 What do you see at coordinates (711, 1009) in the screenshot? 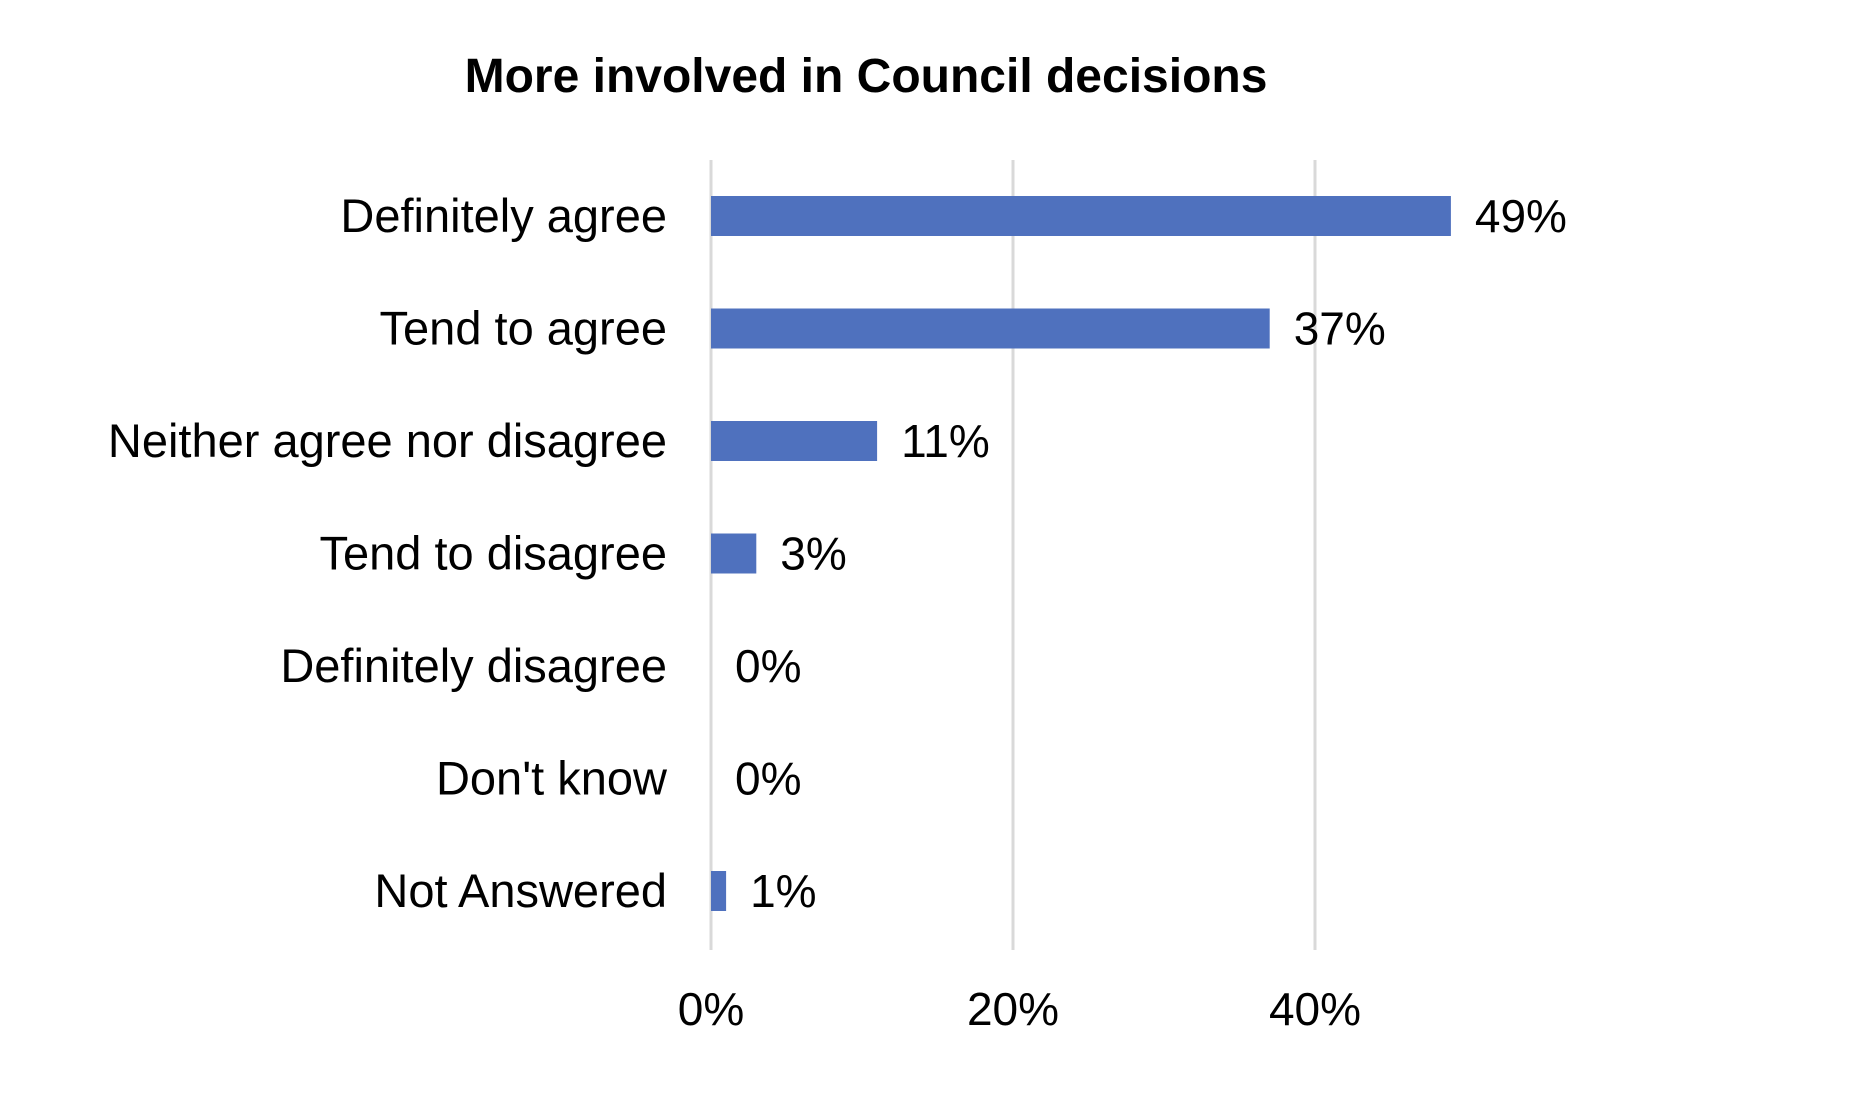
I see `x-tick-label: 0%` at bounding box center [711, 1009].